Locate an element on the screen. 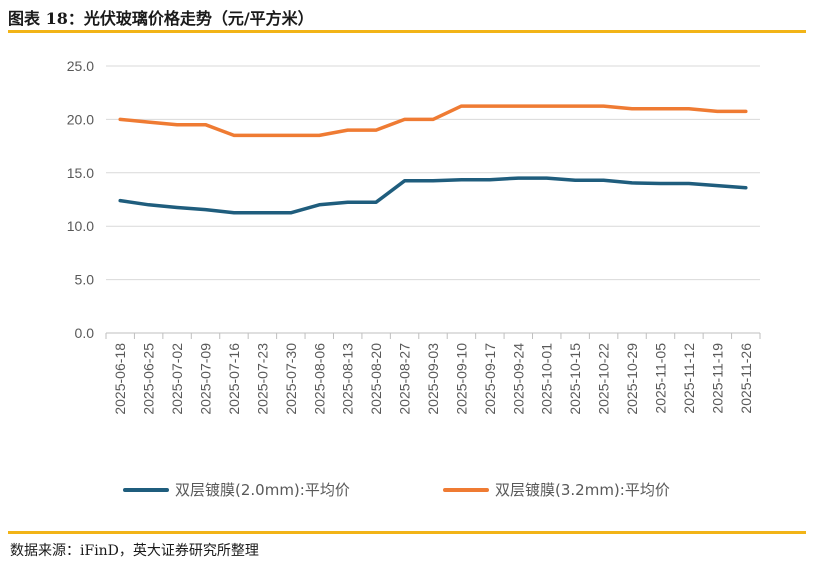 This screenshot has width=813, height=565. y-tick-label: 5.0 is located at coordinates (85, 280).